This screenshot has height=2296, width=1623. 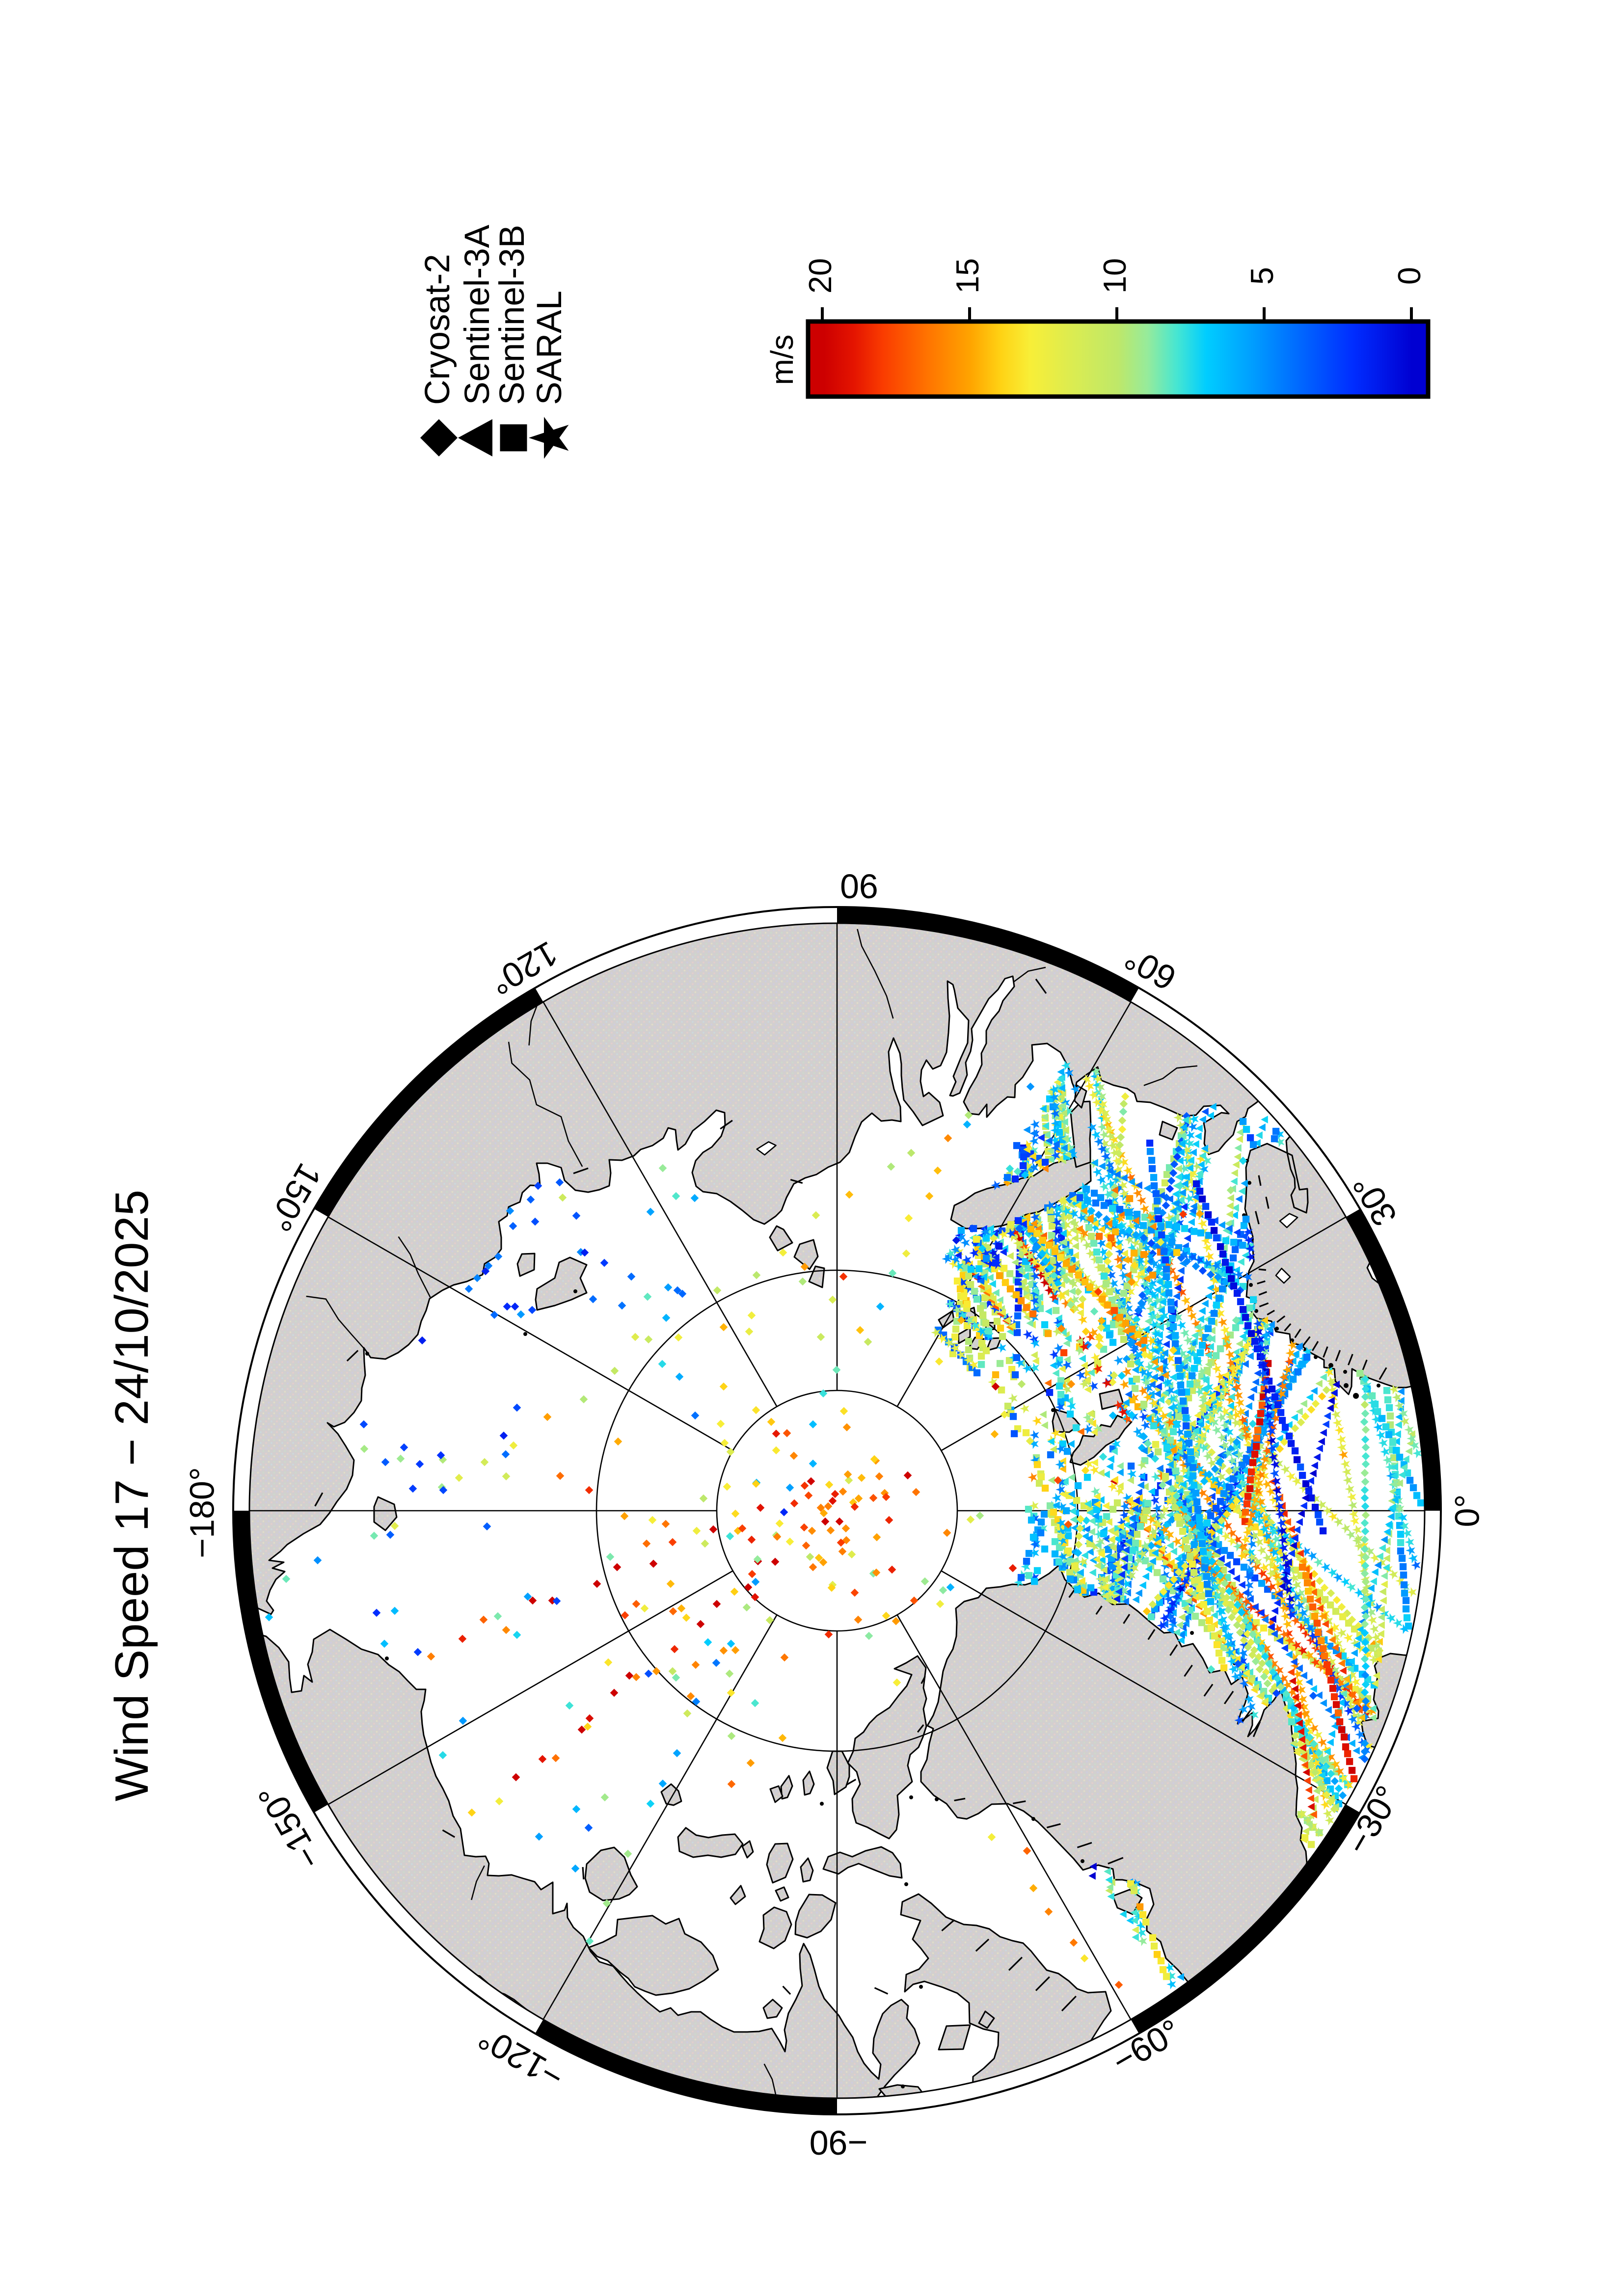 I want to click on svg-text: −180°, so click(x=202, y=1512).